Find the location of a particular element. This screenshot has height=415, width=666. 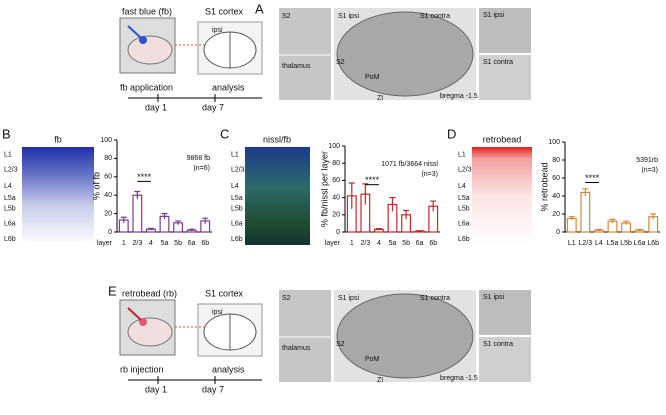

mouse is located at coordinates (150, 332).